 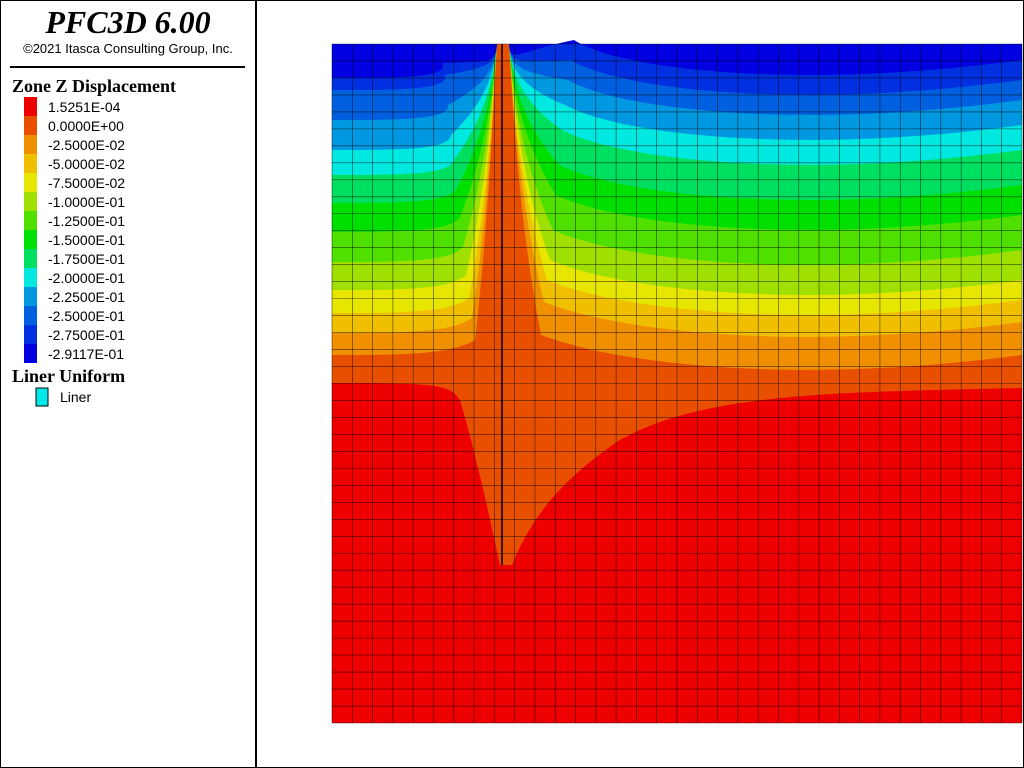 I want to click on legend-label: -1.2500E-01, so click(x=86, y=221).